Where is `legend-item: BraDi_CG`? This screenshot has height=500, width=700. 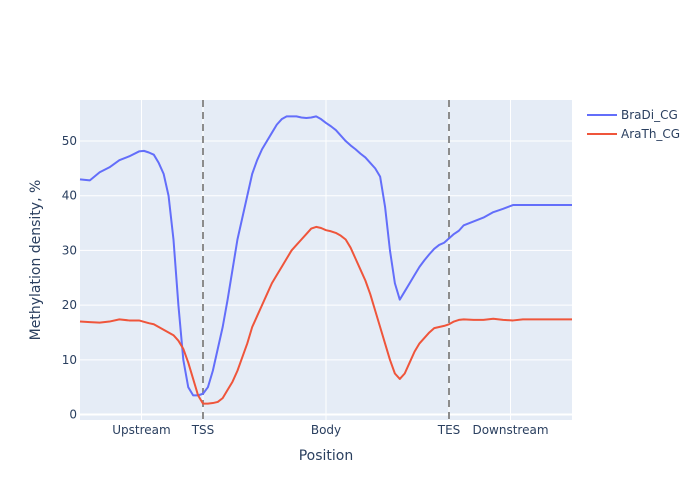
legend-item: BraDi_CG is located at coordinates (632, 115).